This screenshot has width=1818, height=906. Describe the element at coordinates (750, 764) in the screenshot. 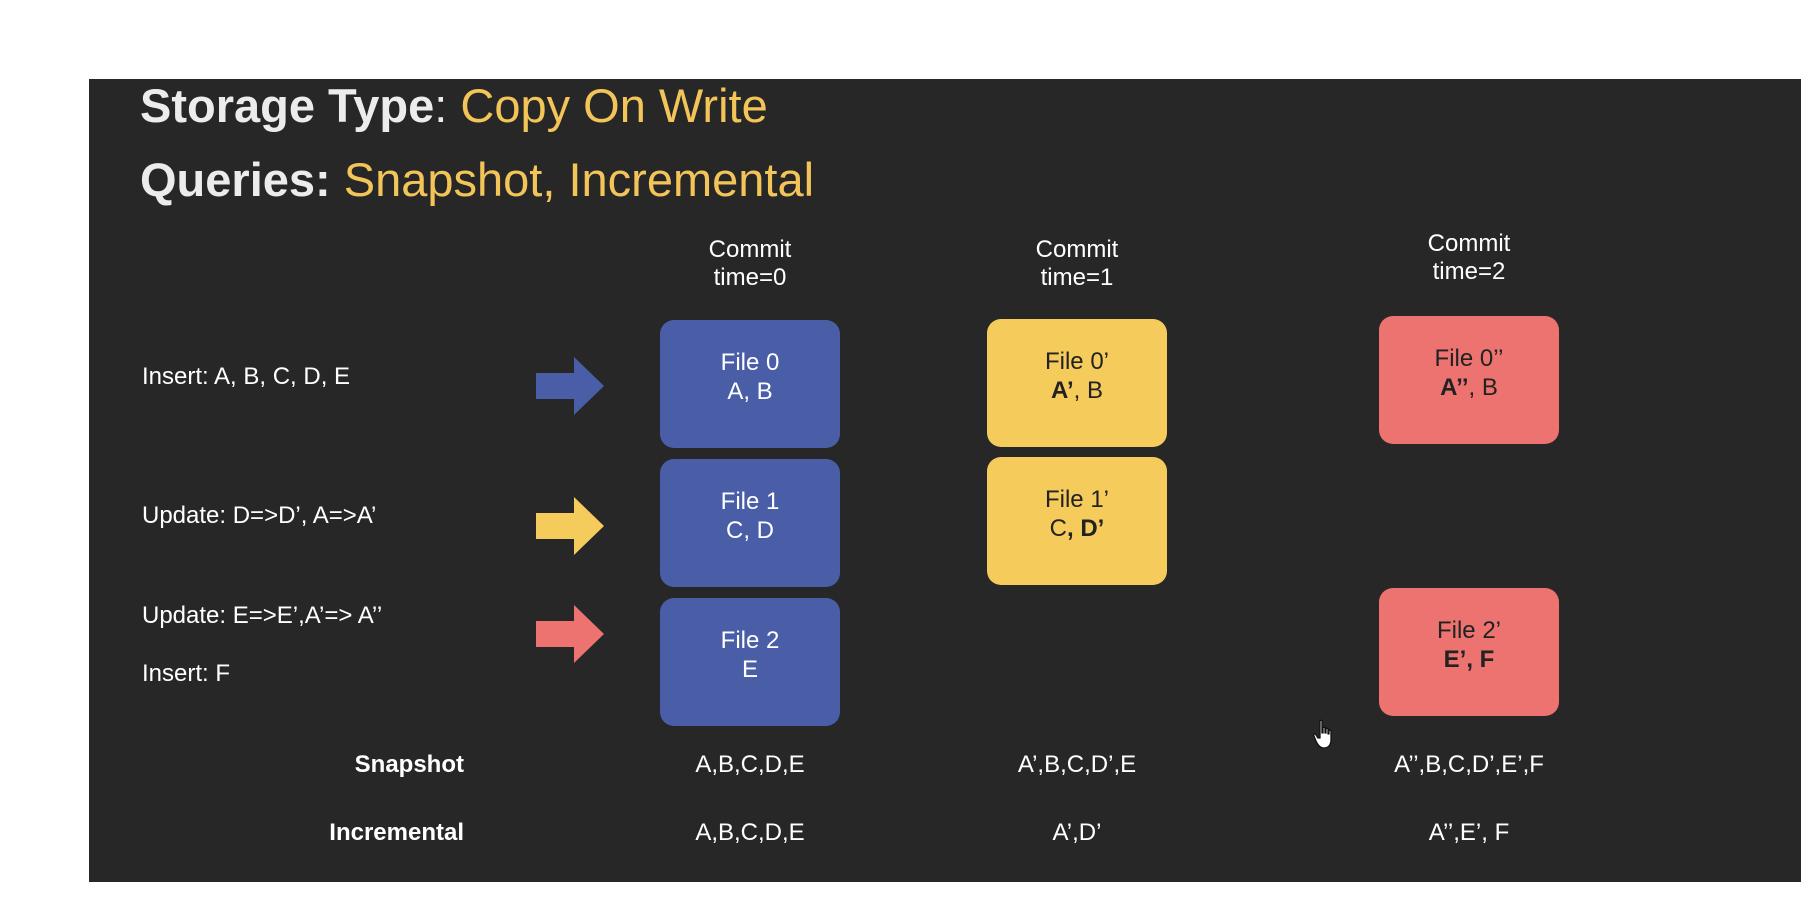

I see `snapshot-commit-0: A,B,C,D,E` at that location.